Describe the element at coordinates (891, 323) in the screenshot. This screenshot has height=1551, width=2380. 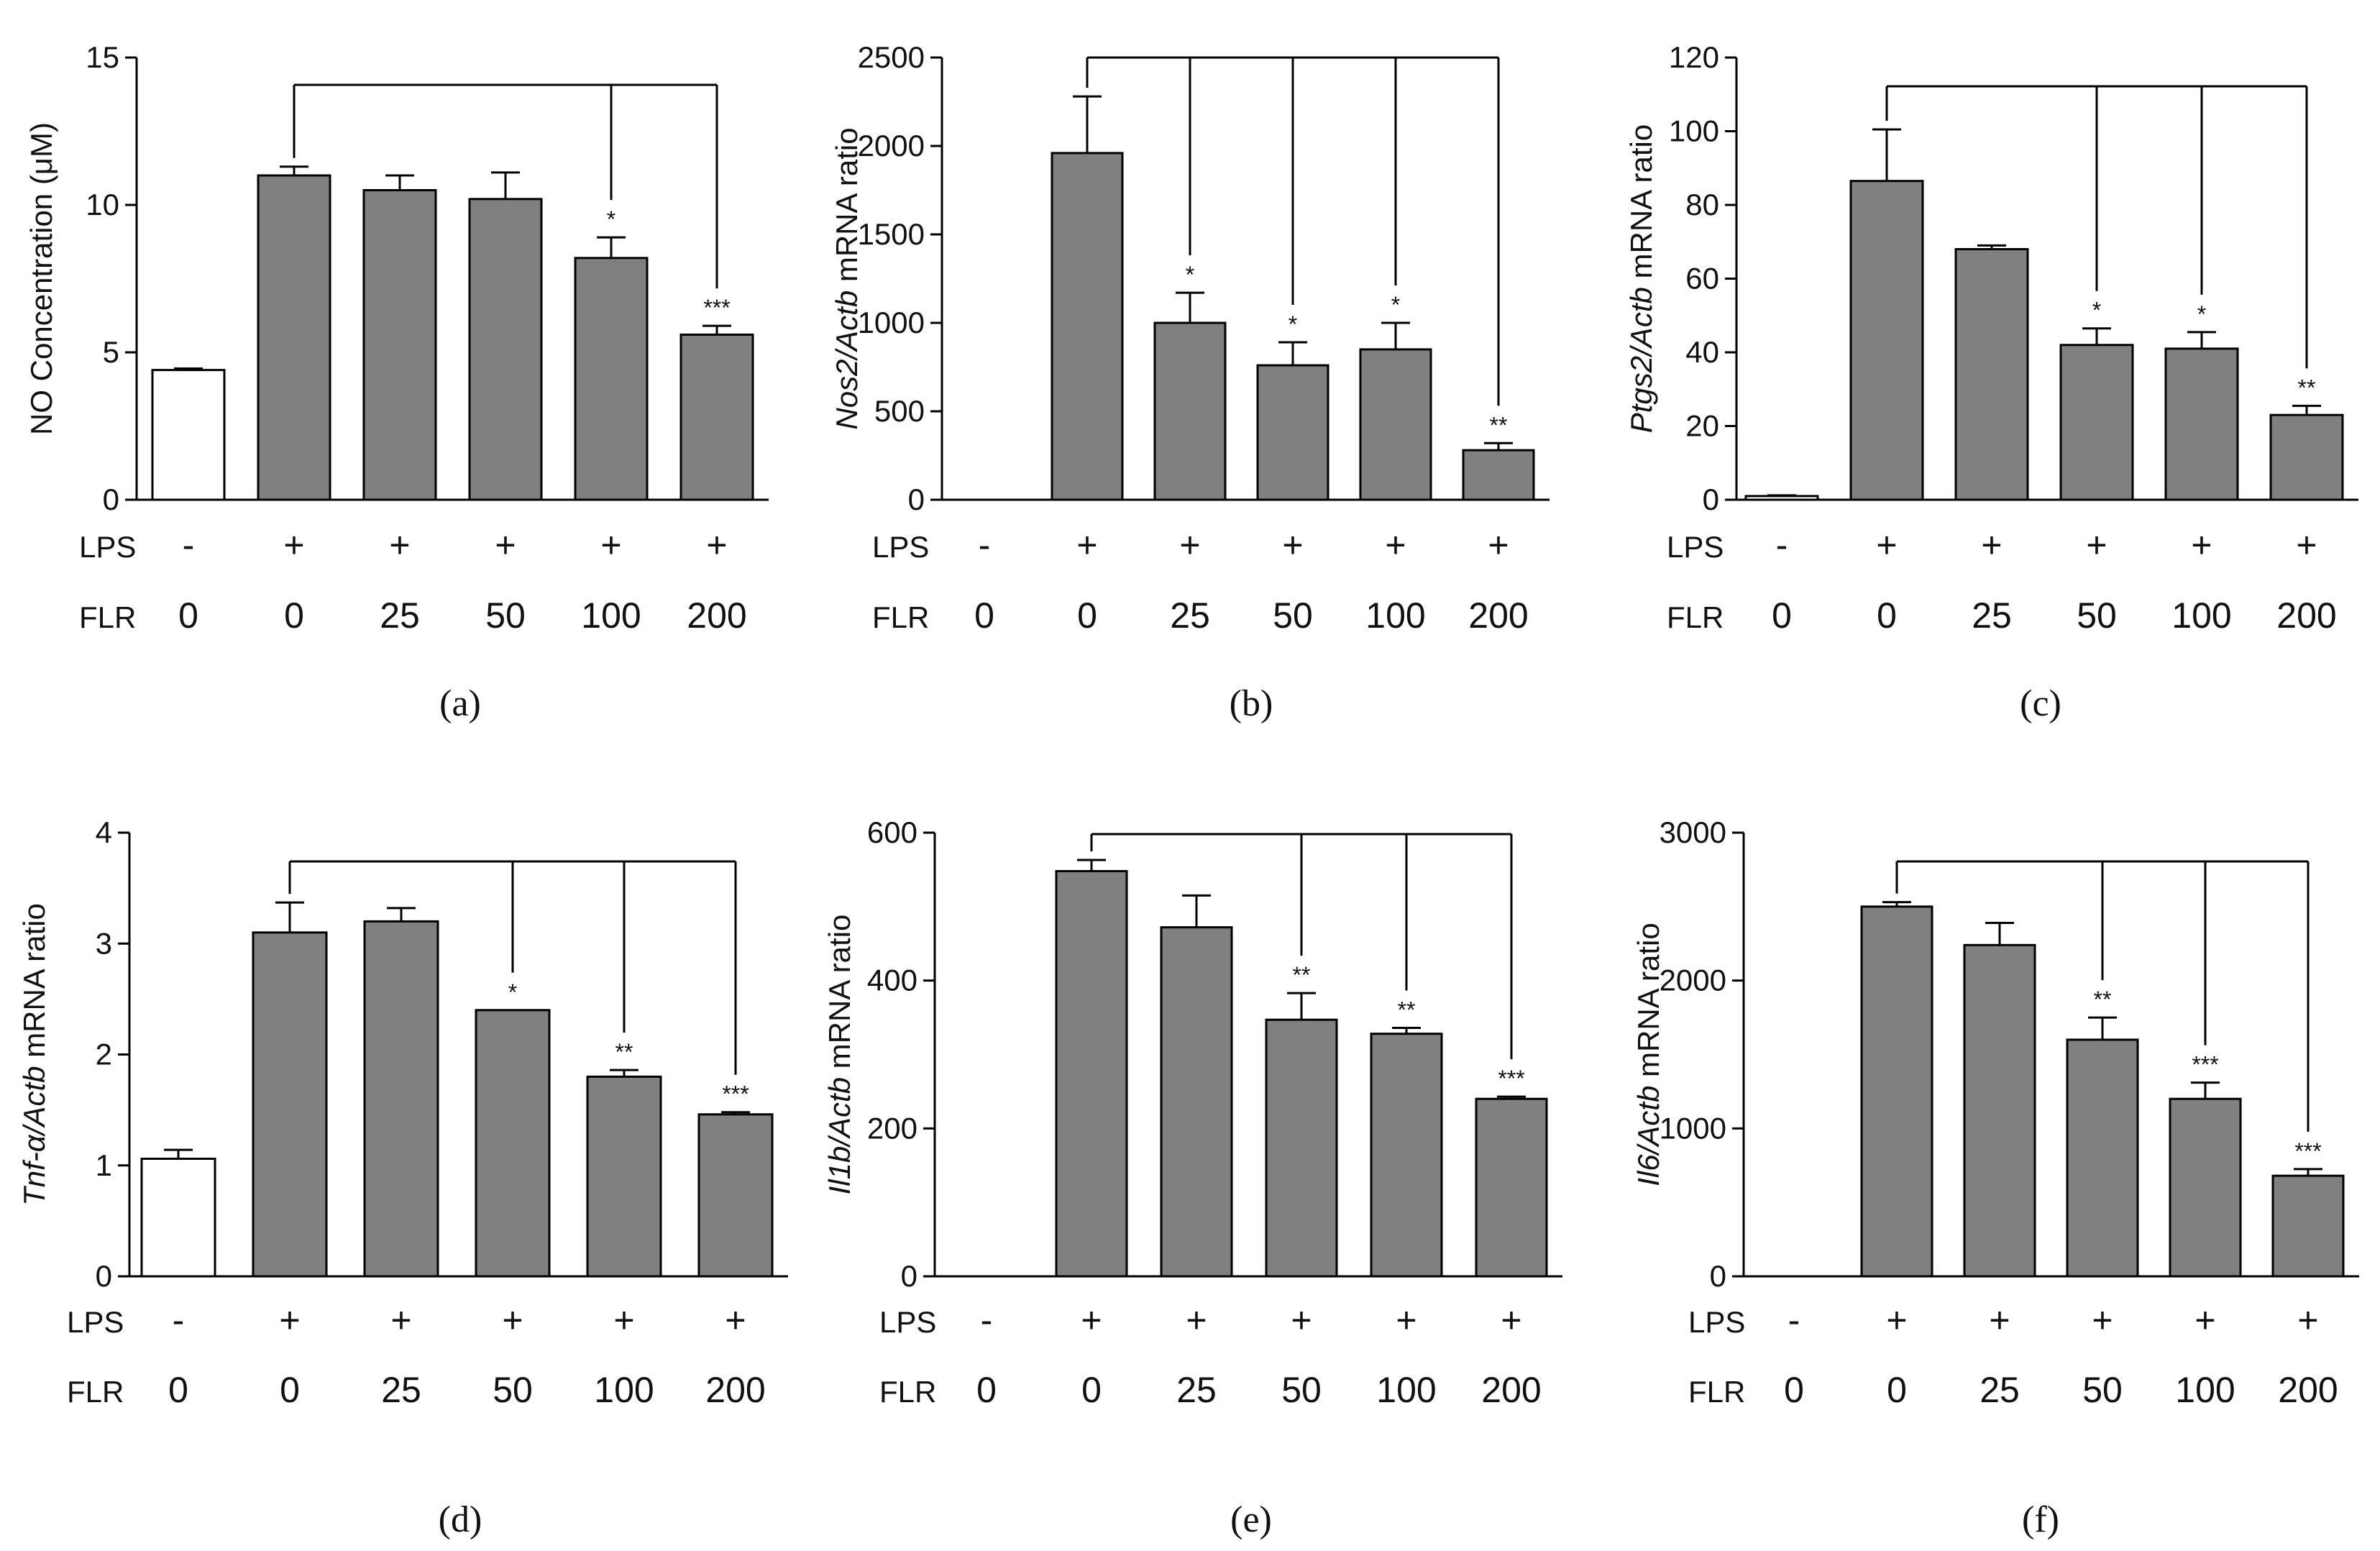
I see `y-tick-label: 1000` at that location.